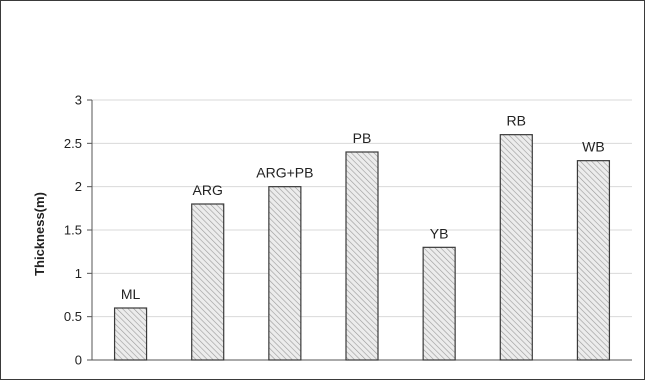 The width and height of the screenshot is (647, 380). Describe the element at coordinates (208, 190) in the screenshot. I see `bar-label: ARG` at that location.